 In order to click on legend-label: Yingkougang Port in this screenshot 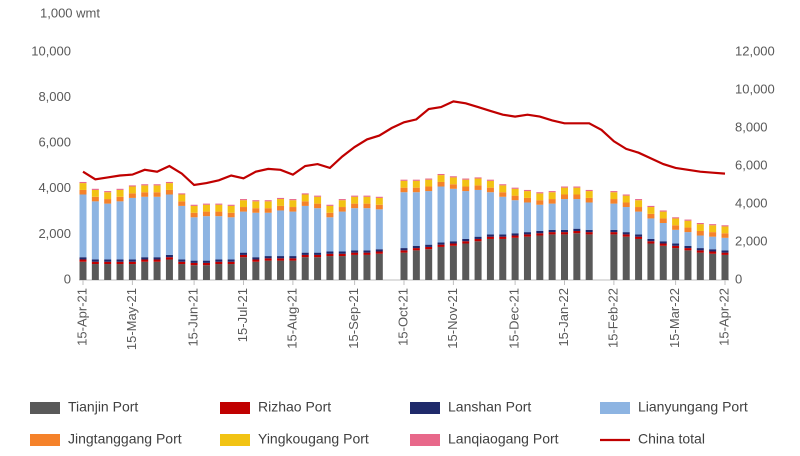, I will do `click(313, 439)`.